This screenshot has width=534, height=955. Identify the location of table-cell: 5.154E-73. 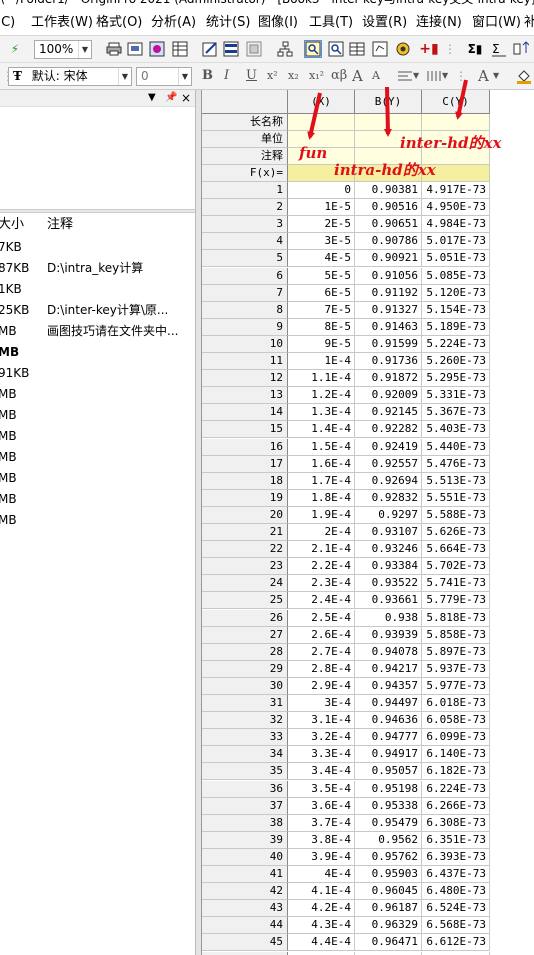
(456, 310).